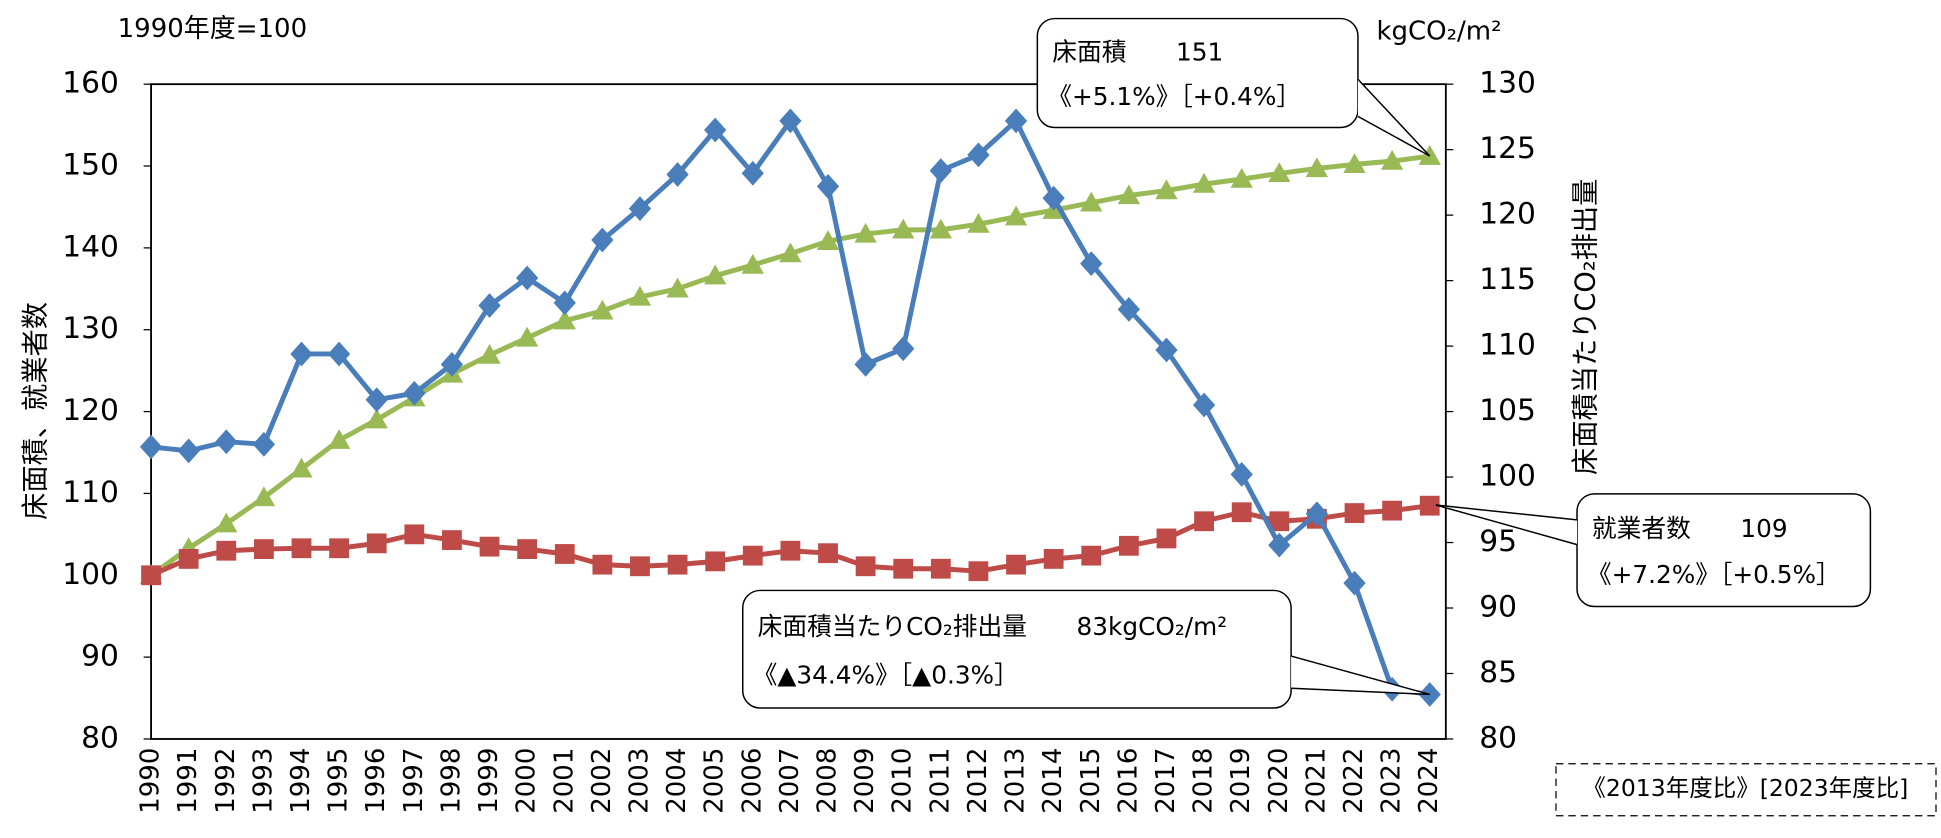 Image resolution: width=1941 pixels, height=838 pixels. Describe the element at coordinates (1152, 626) in the screenshot. I see `callout-value: 83kgCO₂/m²` at that location.